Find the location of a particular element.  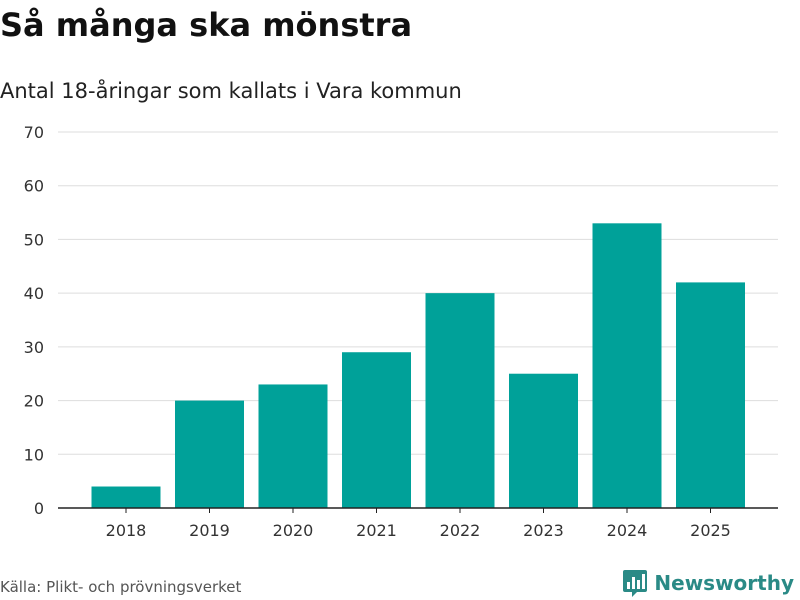

y-tick-label: 40 is located at coordinates (34, 293).